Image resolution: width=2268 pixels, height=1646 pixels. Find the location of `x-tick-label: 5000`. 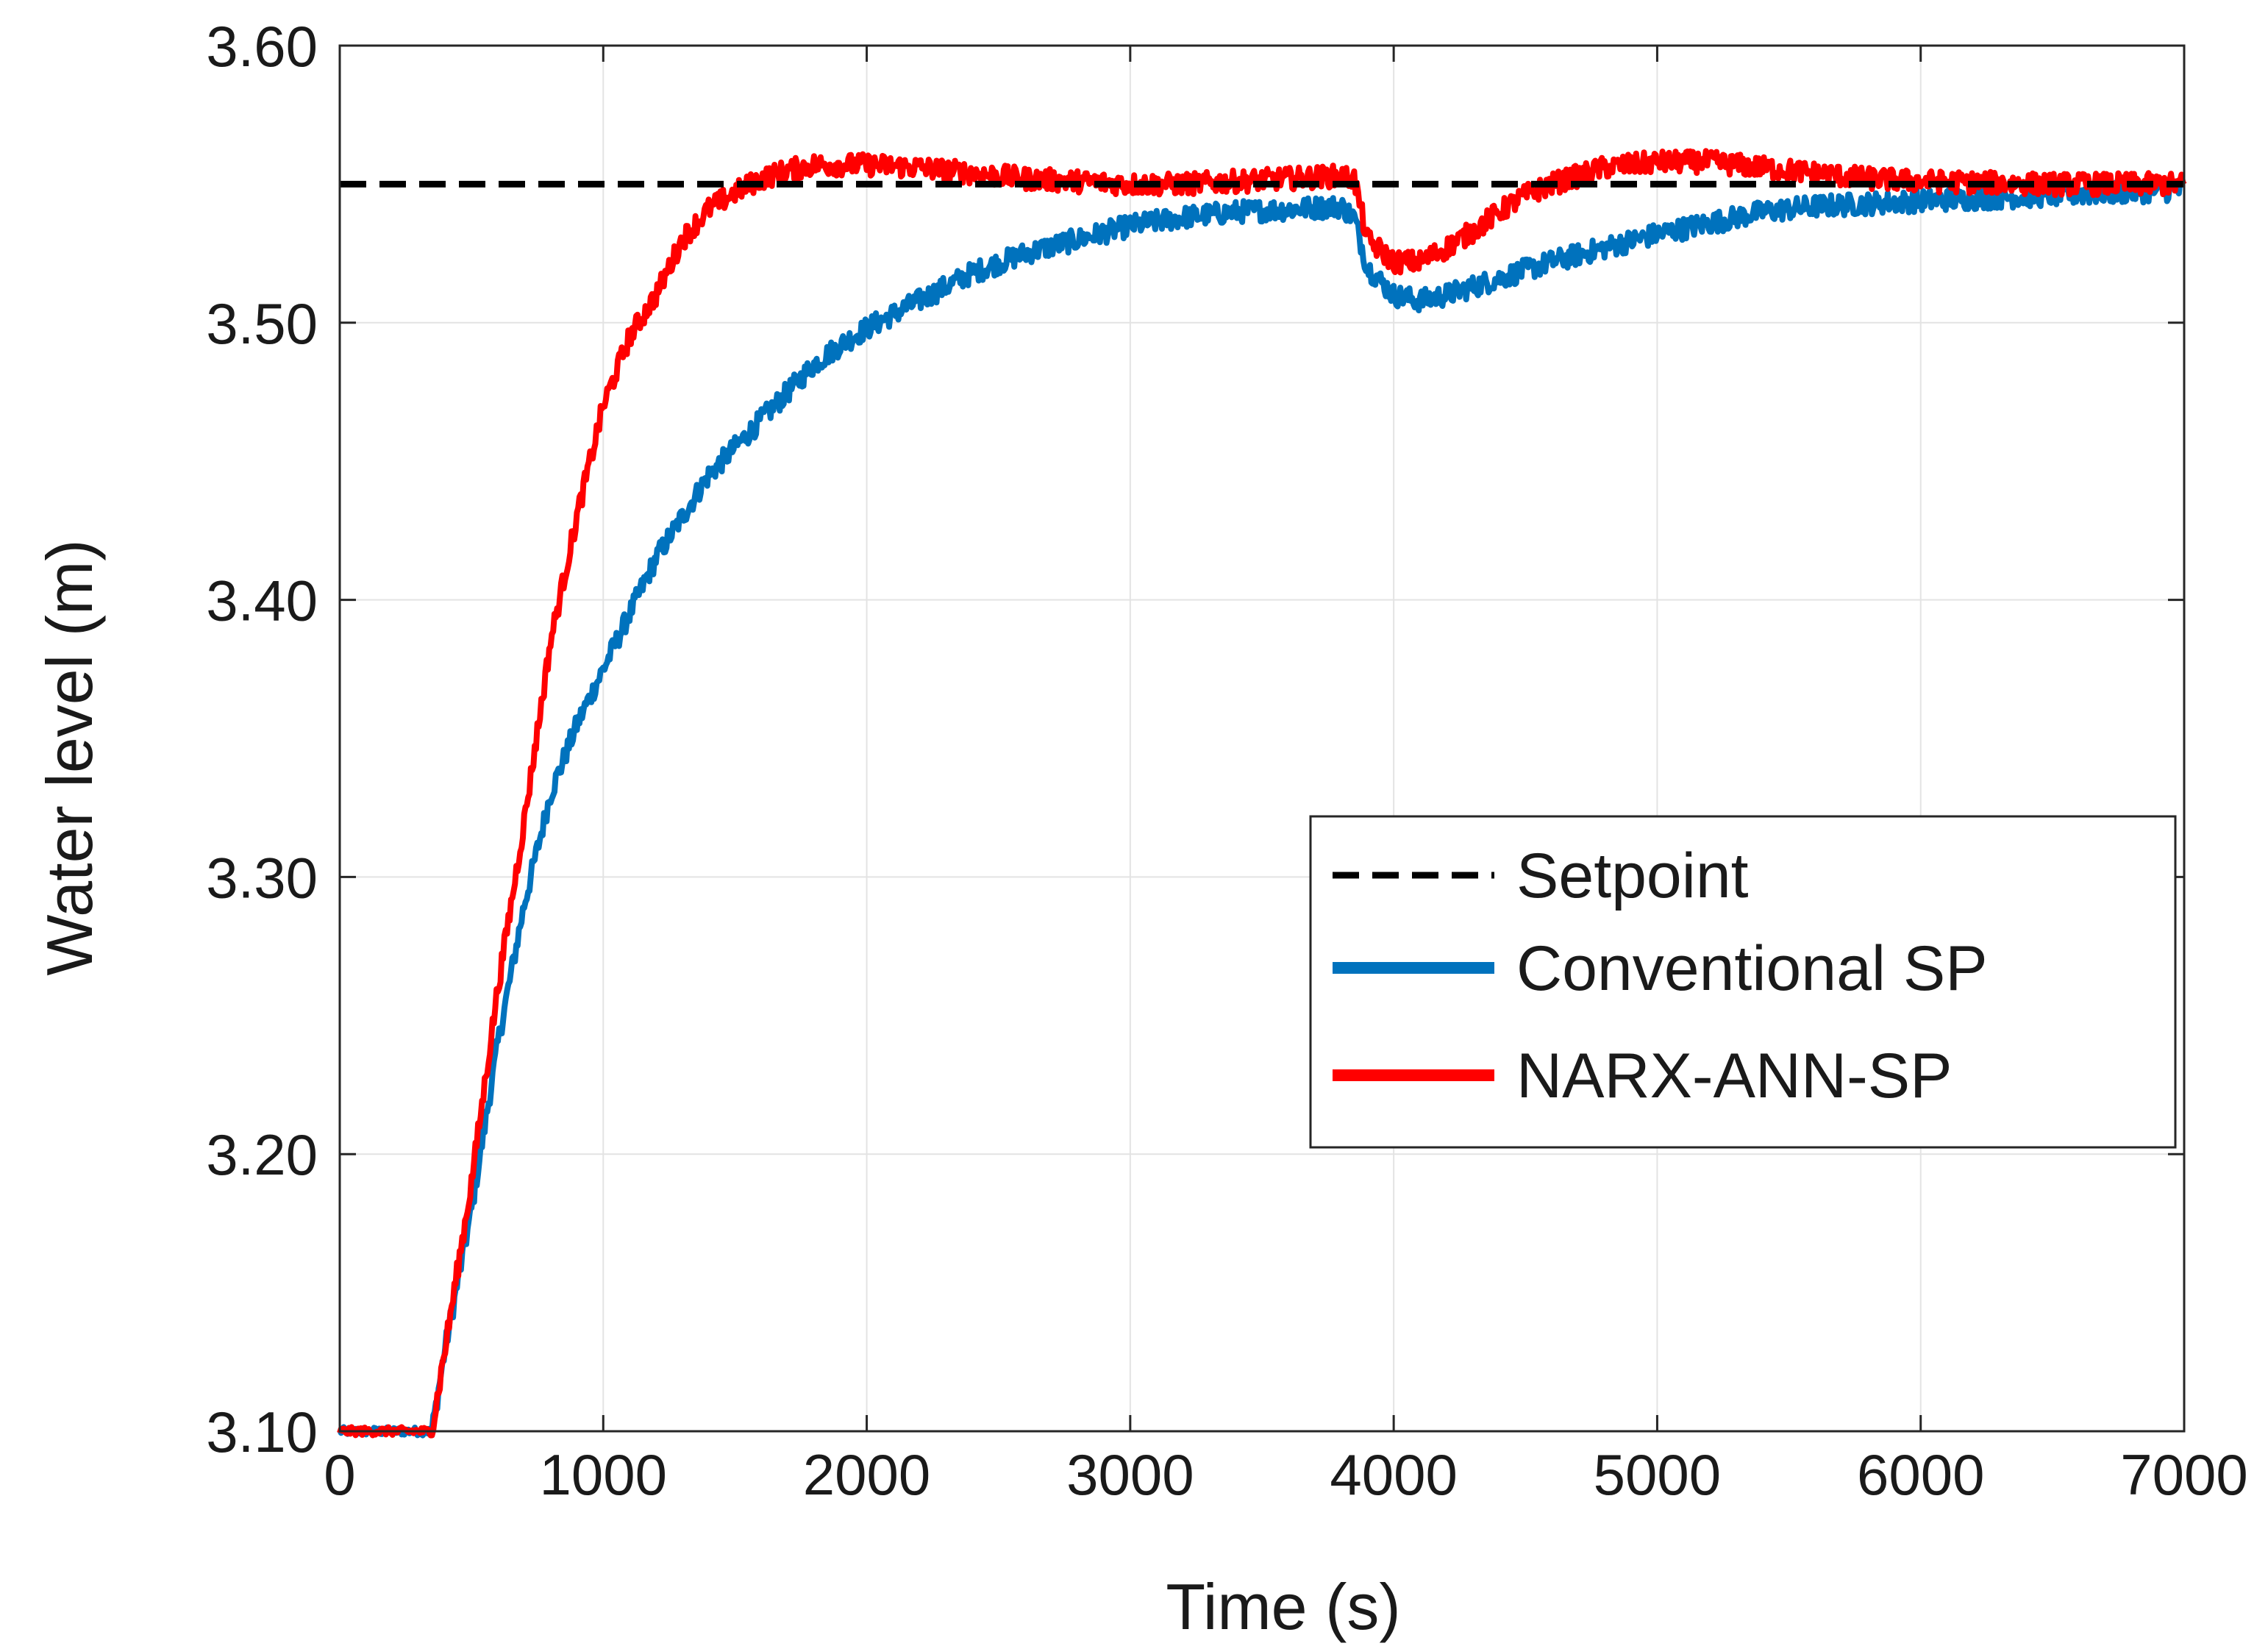

x-tick-label: 5000 is located at coordinates (1658, 1474).